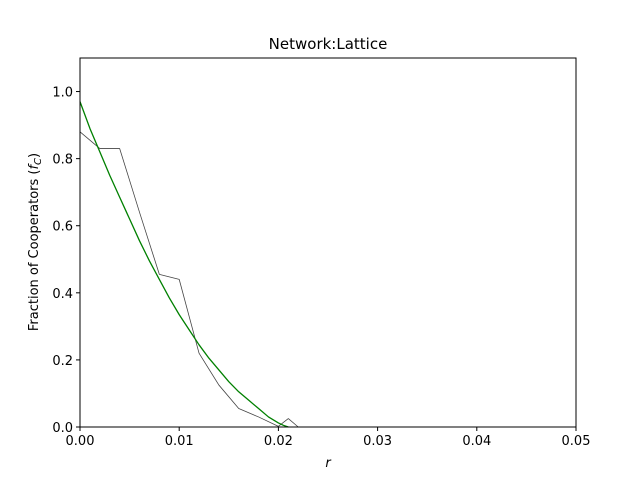 This screenshot has height=480, width=640. What do you see at coordinates (62, 227) in the screenshot?
I see `y-tick-label: 0.6` at bounding box center [62, 227].